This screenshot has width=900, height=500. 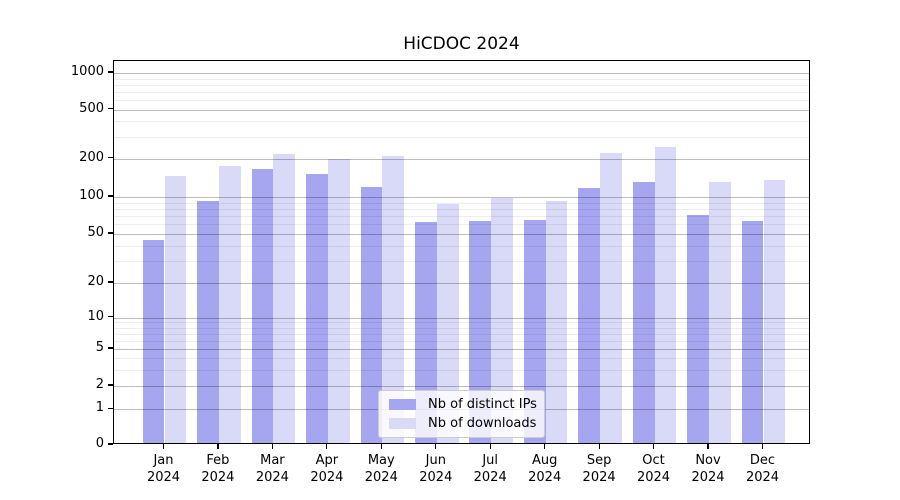 What do you see at coordinates (708, 446) in the screenshot?
I see `x-tick-nov-2024` at bounding box center [708, 446].